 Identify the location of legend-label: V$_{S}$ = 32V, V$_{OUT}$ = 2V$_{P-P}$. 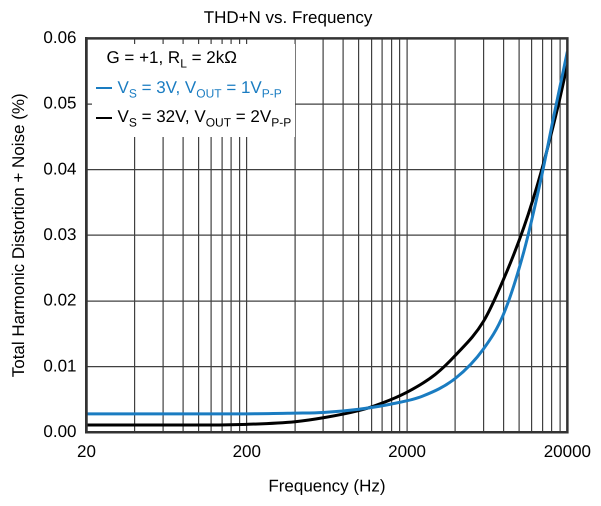
(204, 119).